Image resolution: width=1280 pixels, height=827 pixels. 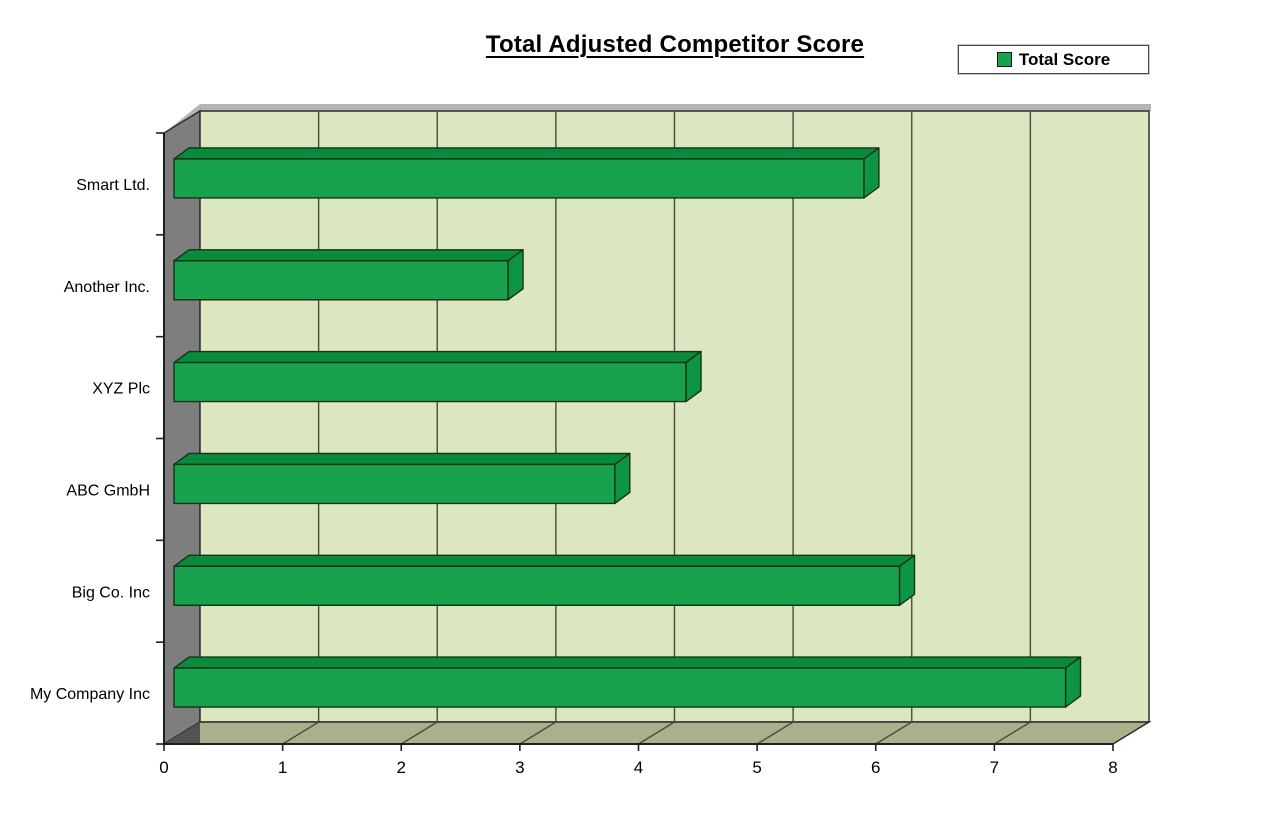 I want to click on chart-title-area: Total Adjusted Competitor Score, so click(x=675, y=45).